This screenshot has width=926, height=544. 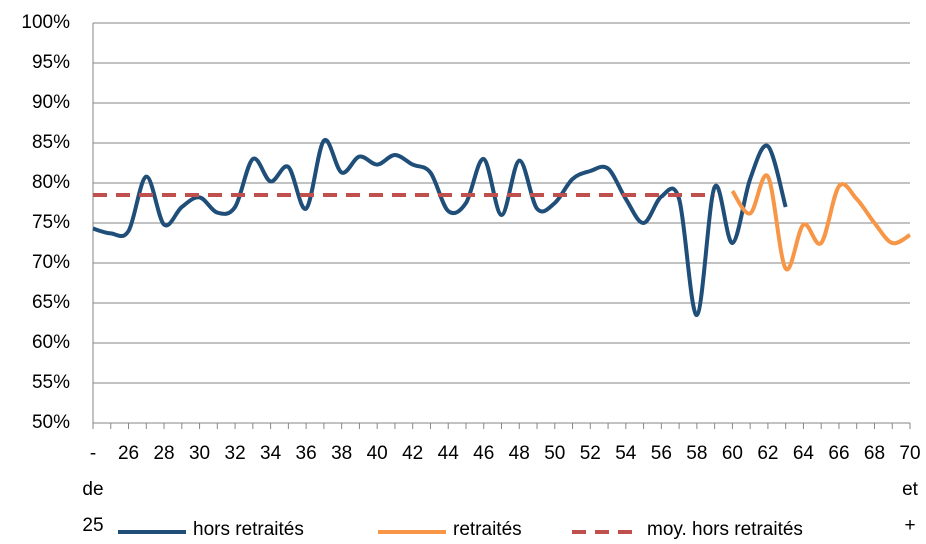 I want to click on x-tick-label: 26, so click(x=128, y=453).